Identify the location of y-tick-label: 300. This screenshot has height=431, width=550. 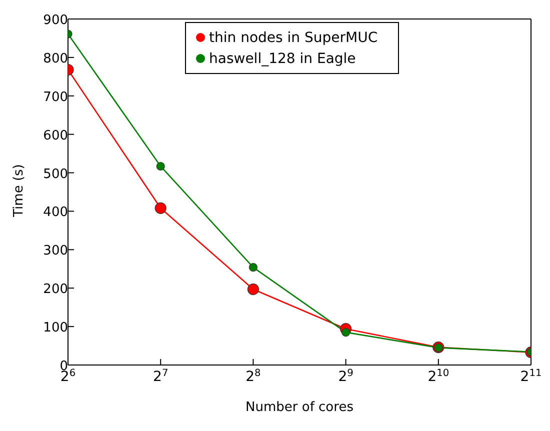
(55, 251).